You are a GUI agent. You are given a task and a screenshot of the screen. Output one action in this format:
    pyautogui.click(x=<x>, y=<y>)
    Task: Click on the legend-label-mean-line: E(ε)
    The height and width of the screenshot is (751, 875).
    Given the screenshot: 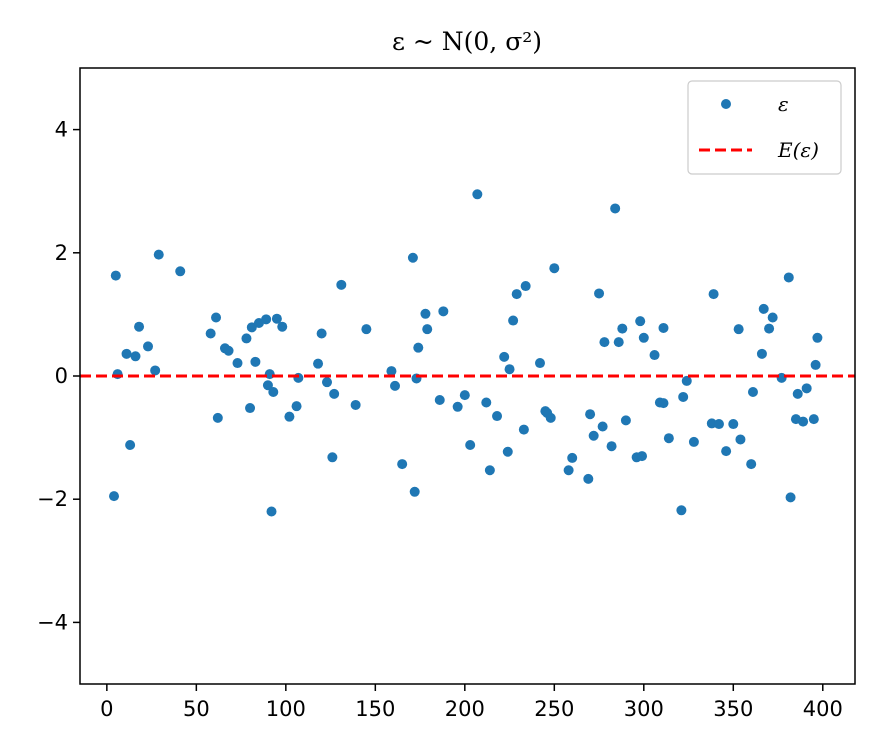 What is the action you would take?
    pyautogui.click(x=798, y=150)
    